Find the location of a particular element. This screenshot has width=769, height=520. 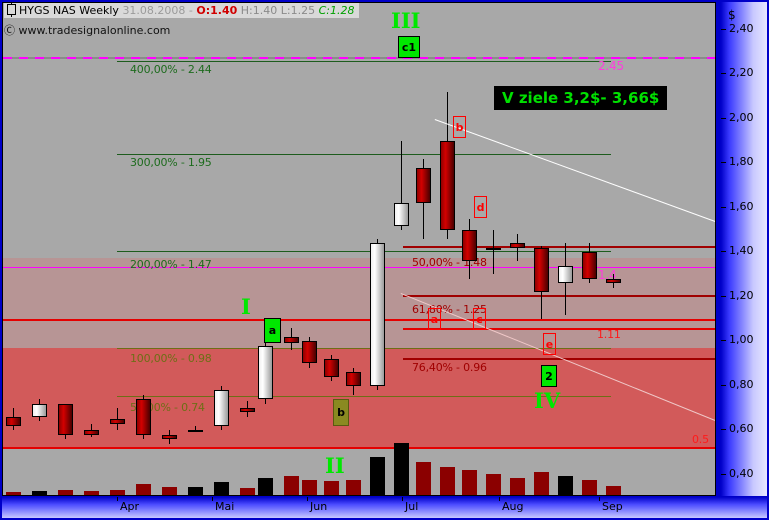

symbol-label: HYGS NAS Weekly is located at coordinates (69, 10).